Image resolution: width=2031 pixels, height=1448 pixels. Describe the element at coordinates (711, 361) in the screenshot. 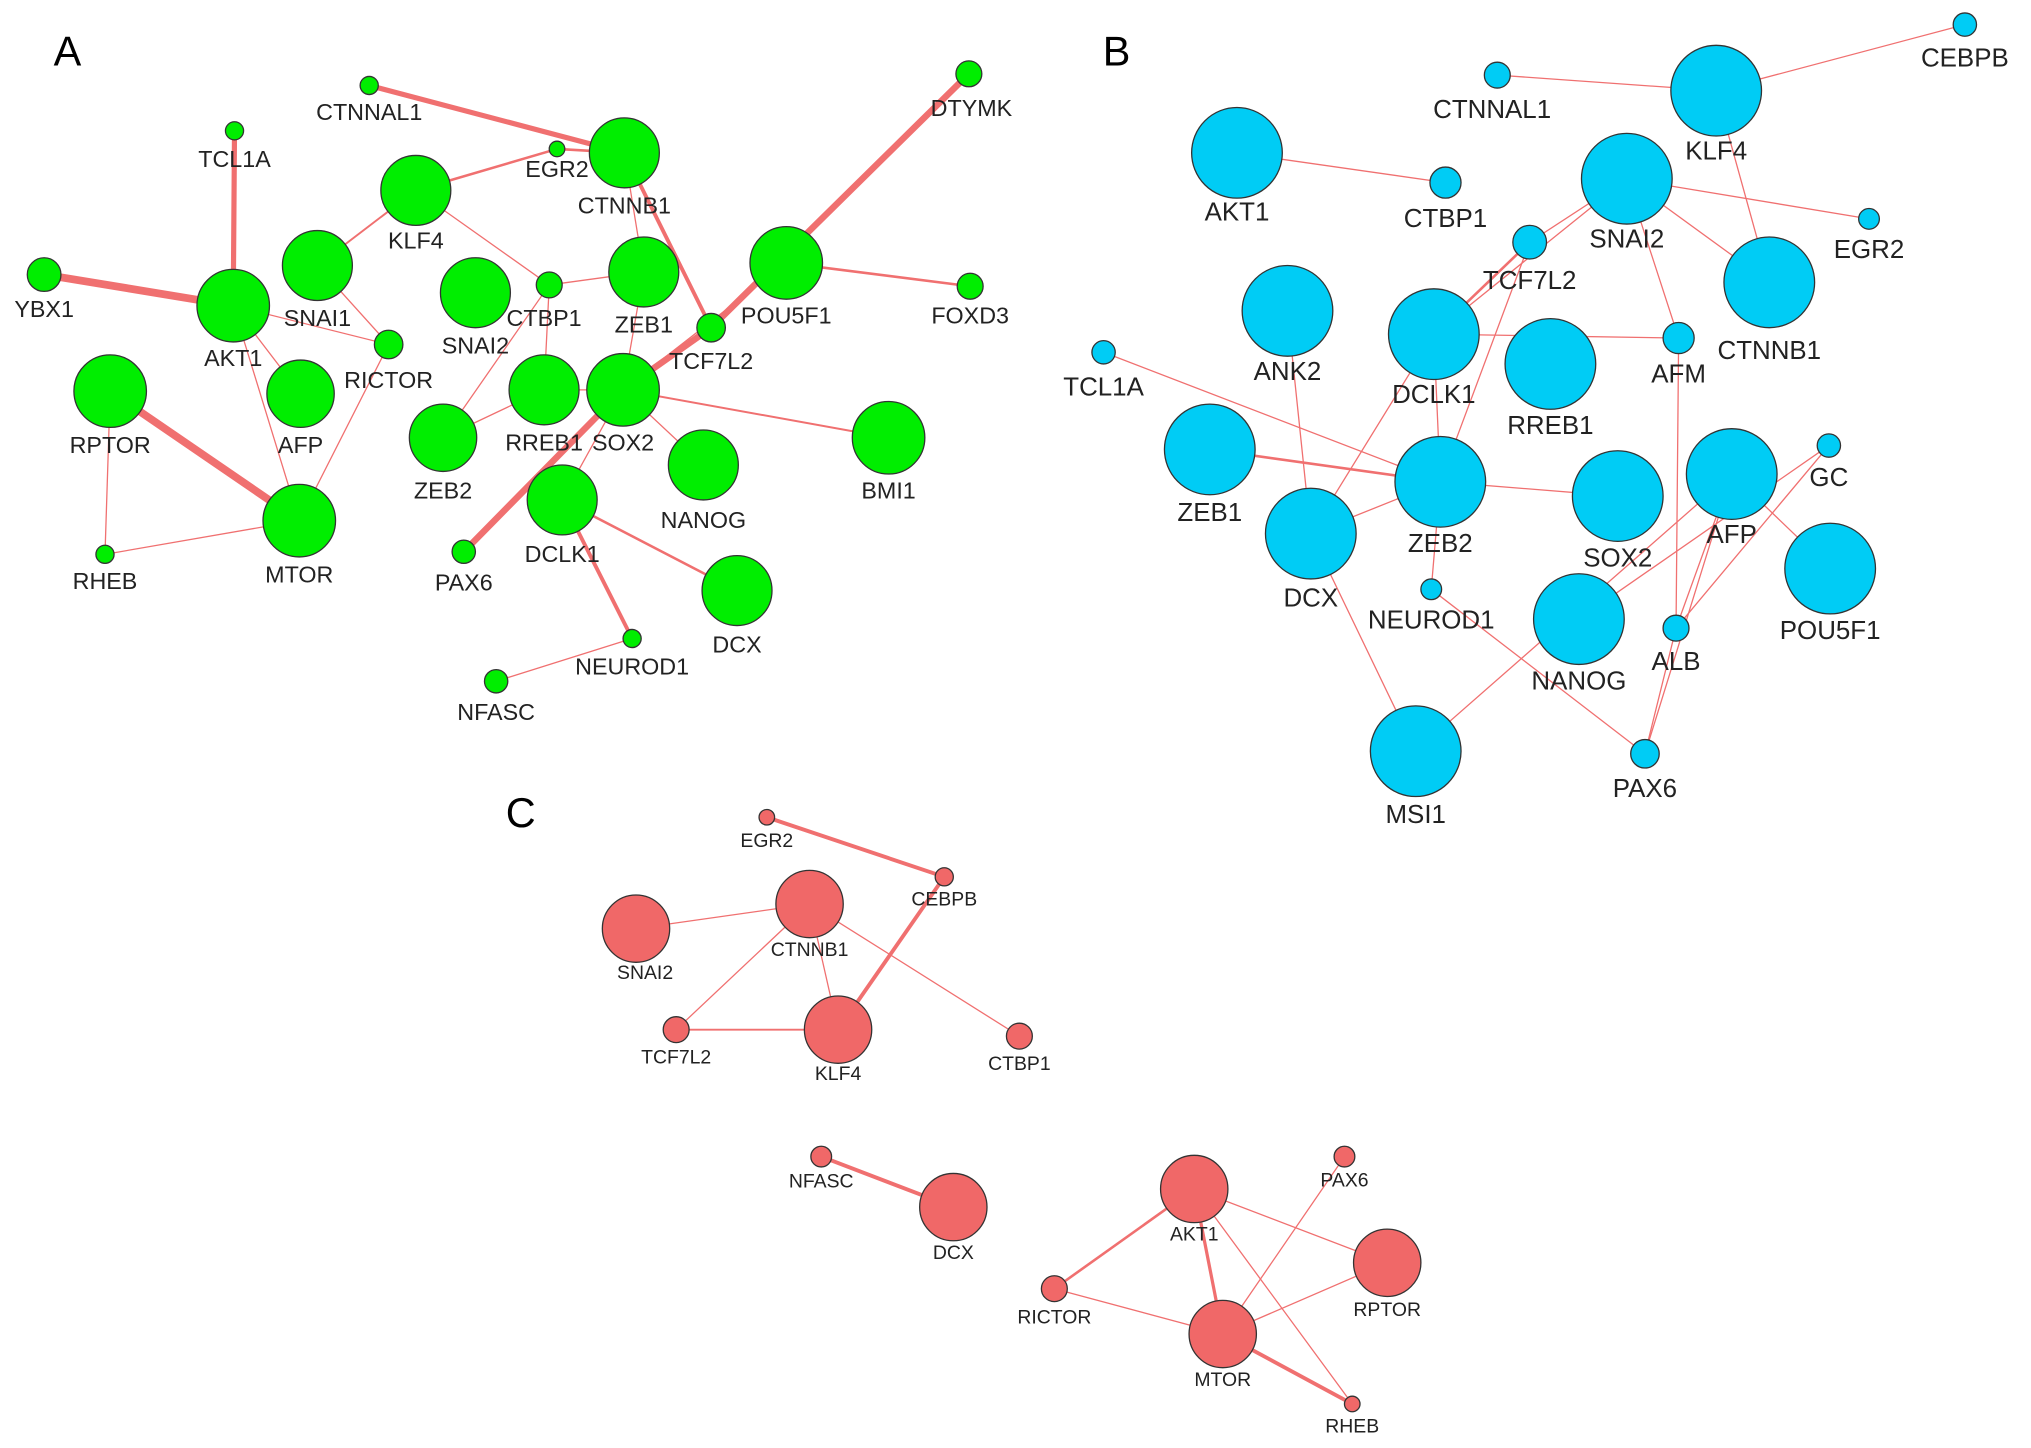

I see `node-label: TCF7L2` at that location.